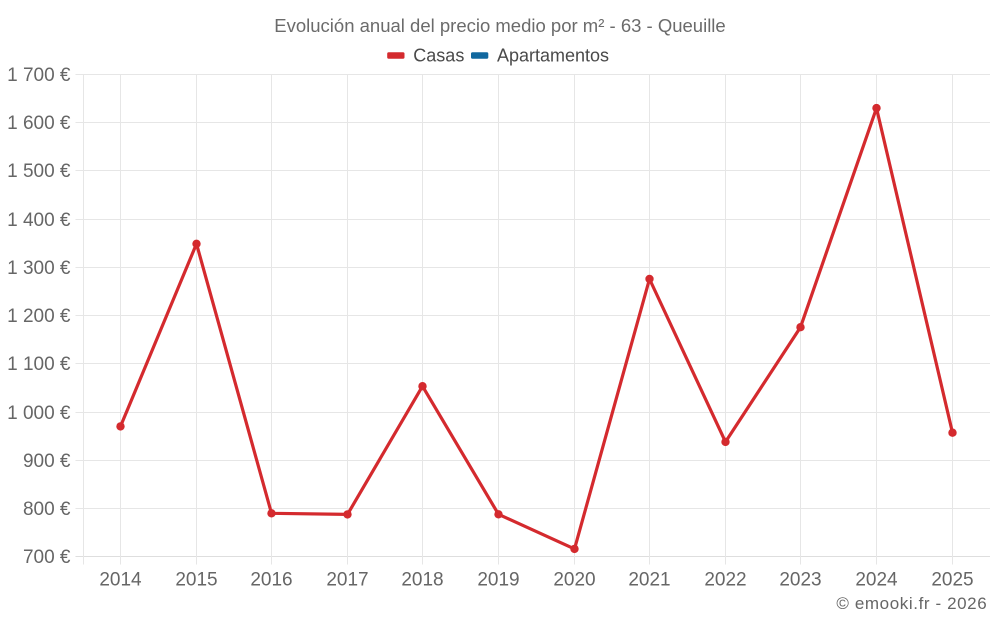  I want to click on svg-text: 1 100 €, so click(39, 364).